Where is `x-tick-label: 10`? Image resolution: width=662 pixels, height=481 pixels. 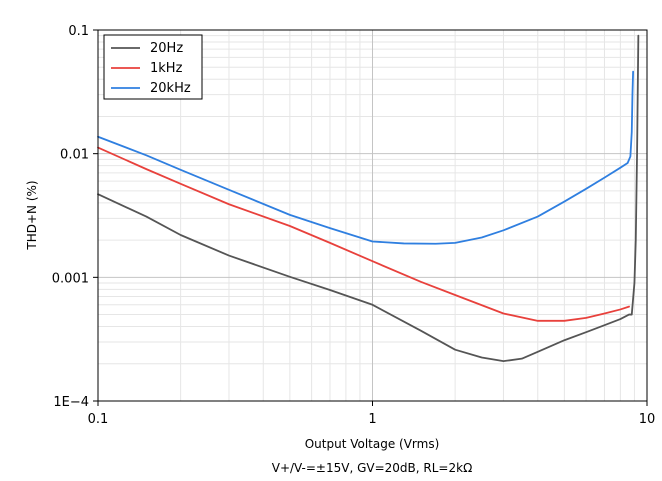
x-tick-label: 10 is located at coordinates (647, 419).